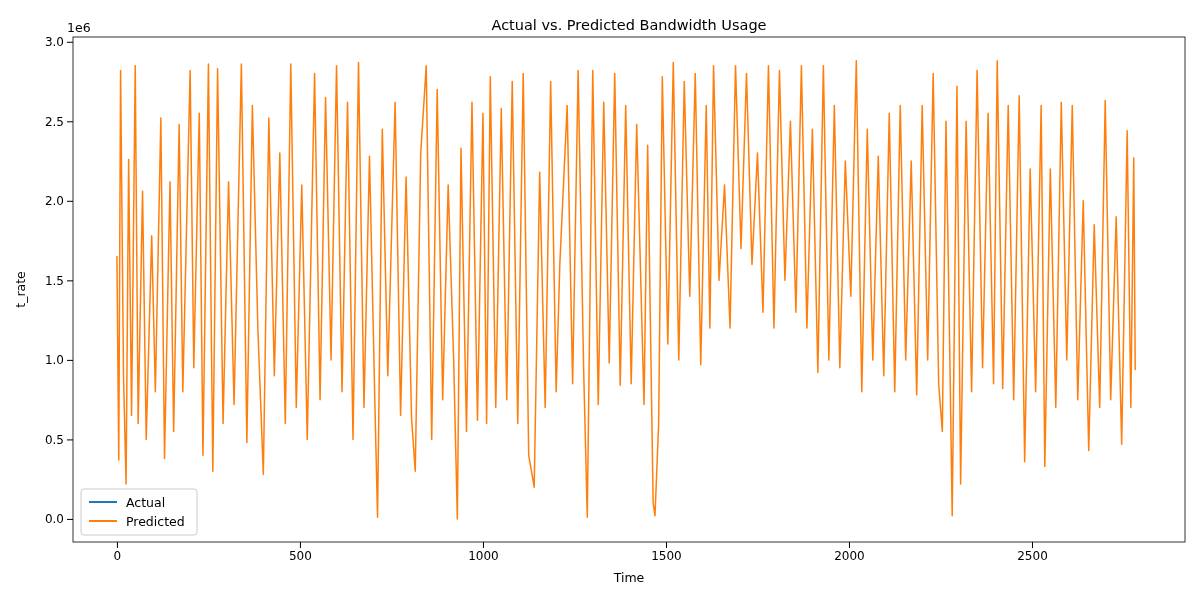  I want to click on x-tick-label: 500, so click(300, 555).